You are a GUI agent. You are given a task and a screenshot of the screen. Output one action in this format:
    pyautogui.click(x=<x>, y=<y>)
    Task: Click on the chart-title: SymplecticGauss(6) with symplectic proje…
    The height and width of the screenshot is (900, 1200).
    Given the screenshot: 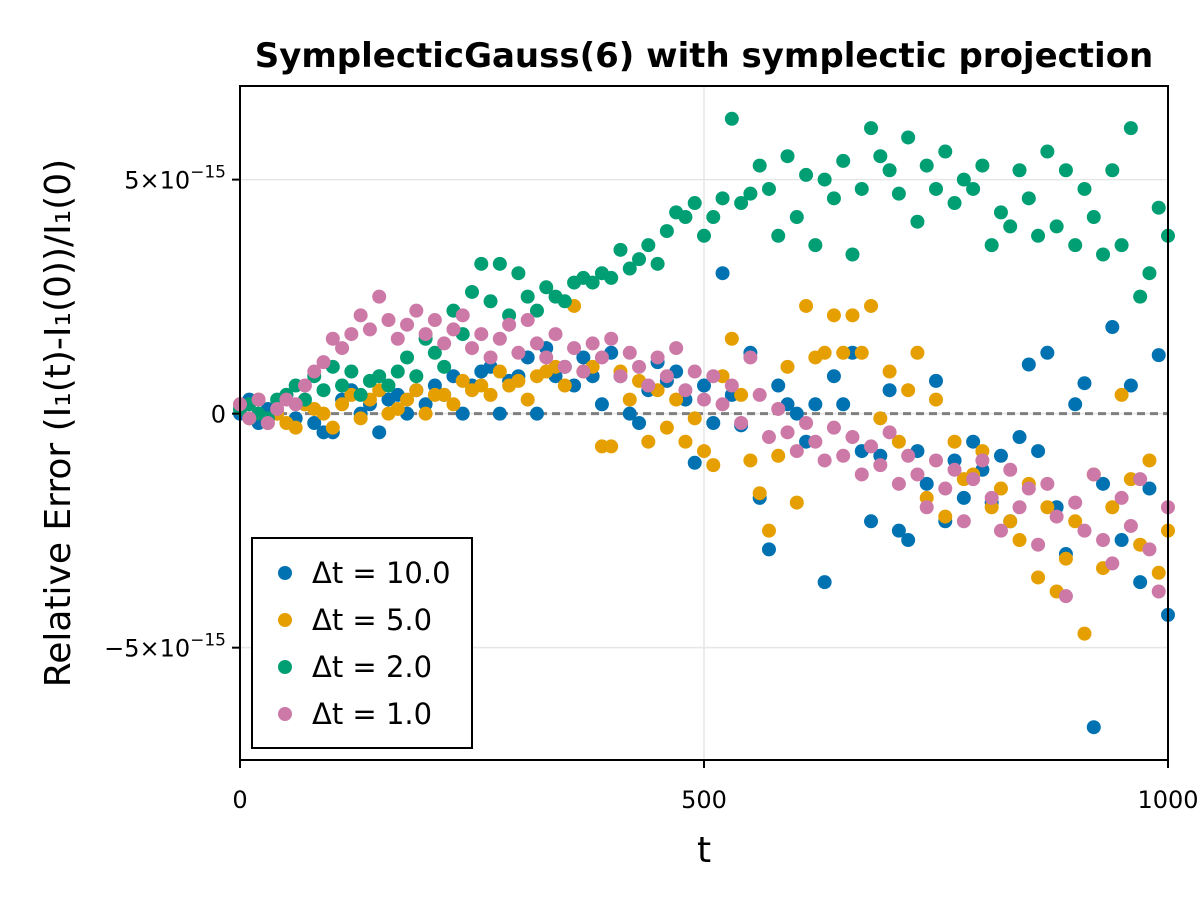 What is the action you would take?
    pyautogui.click(x=704, y=56)
    